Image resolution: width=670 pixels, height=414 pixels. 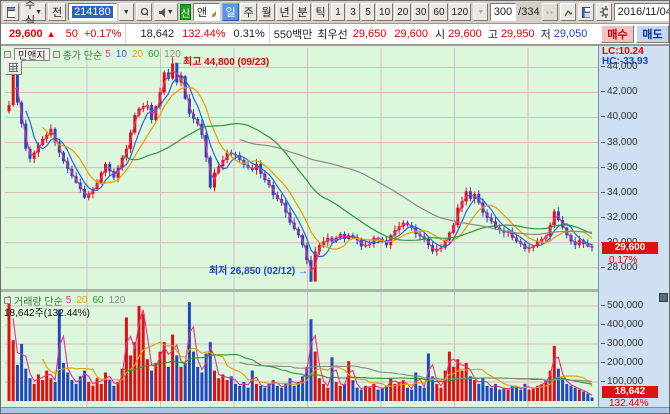 What do you see at coordinates (64, 300) in the screenshot?
I see `volume-chart-header: 거래량 단순 5 20 60 120` at bounding box center [64, 300].